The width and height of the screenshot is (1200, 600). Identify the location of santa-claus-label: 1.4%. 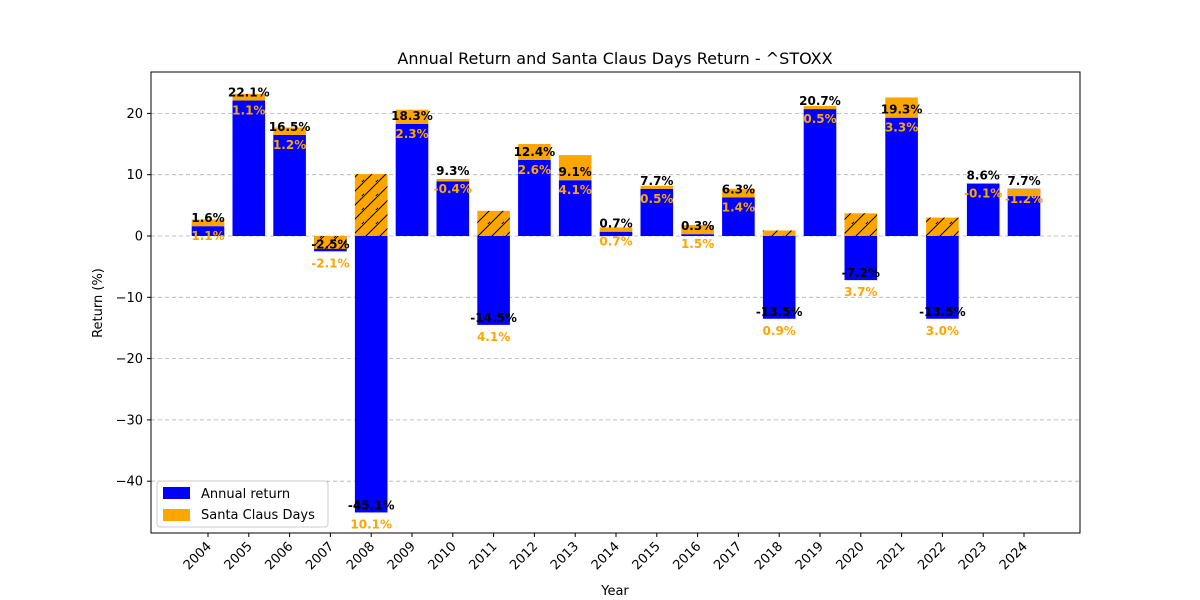
(738, 207).